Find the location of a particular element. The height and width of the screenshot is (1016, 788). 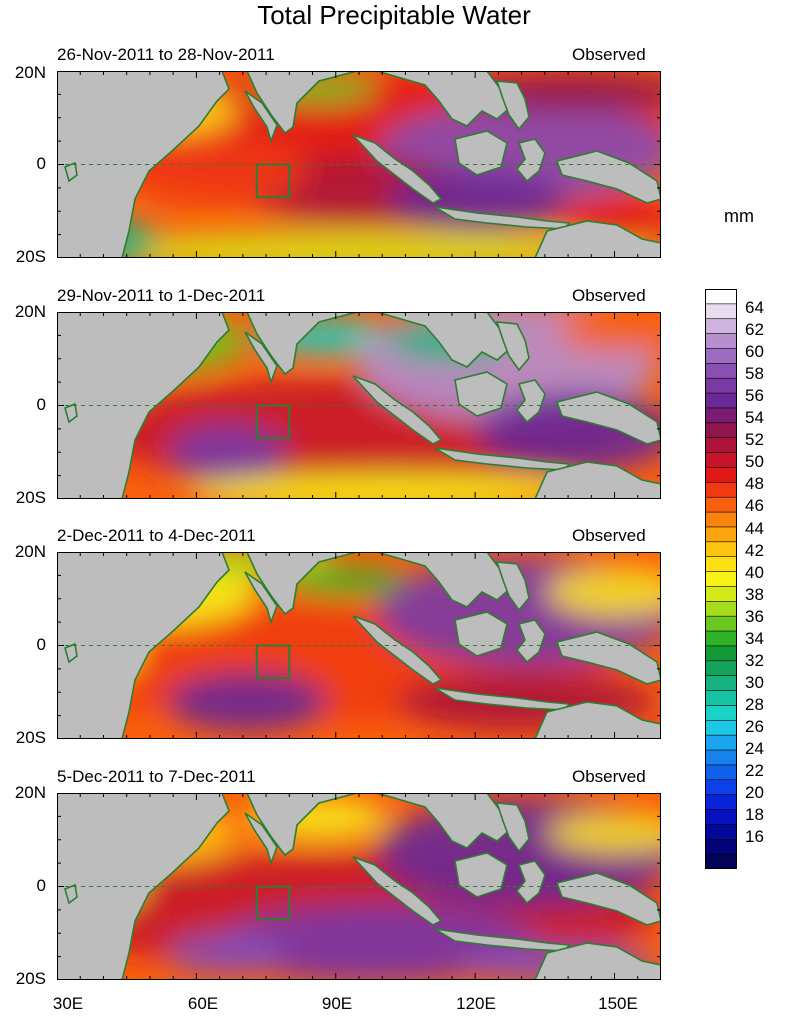

colorbar-tick-label: 38 is located at coordinates (754, 594).